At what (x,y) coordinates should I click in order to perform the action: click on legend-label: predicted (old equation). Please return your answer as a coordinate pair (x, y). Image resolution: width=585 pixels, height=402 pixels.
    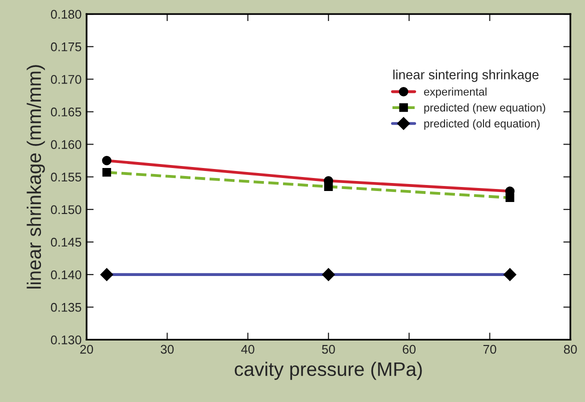
    Looking at the image, I should click on (482, 124).